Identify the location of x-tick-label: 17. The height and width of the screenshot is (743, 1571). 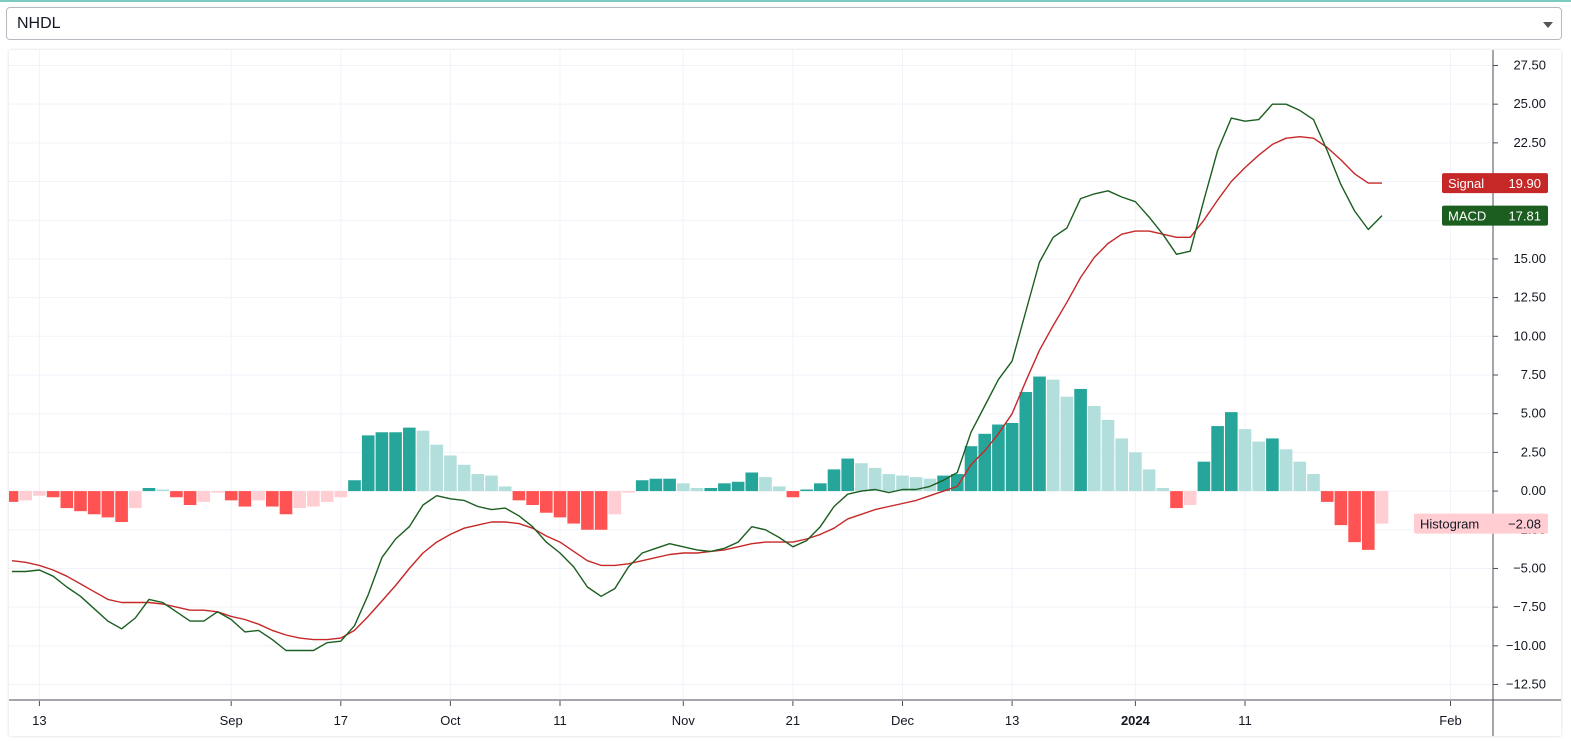
(341, 720).